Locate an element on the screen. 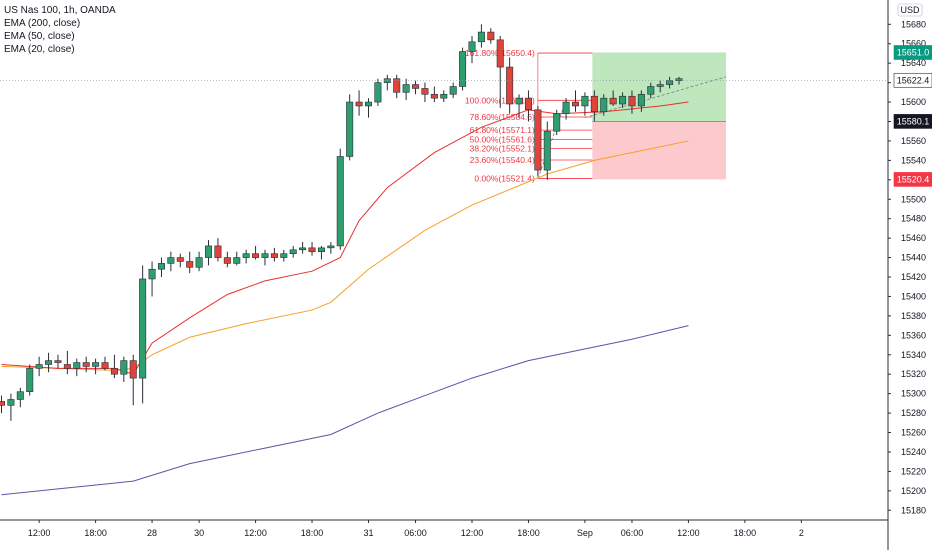  y-tick-label-2: 15220 is located at coordinates (913, 471).